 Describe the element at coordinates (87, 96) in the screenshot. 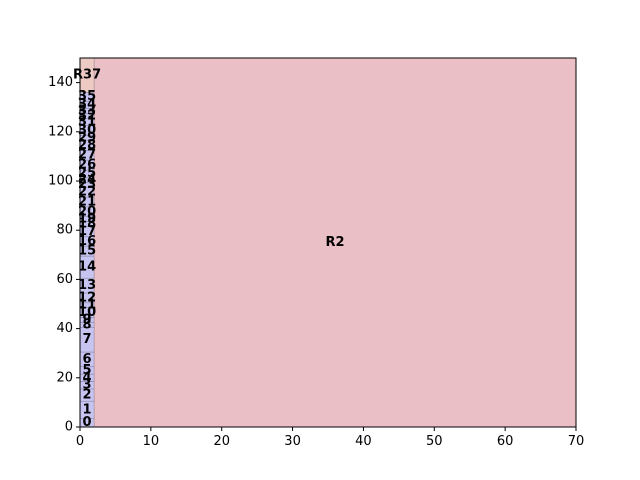

I see `treemap-cell-label: 35` at that location.